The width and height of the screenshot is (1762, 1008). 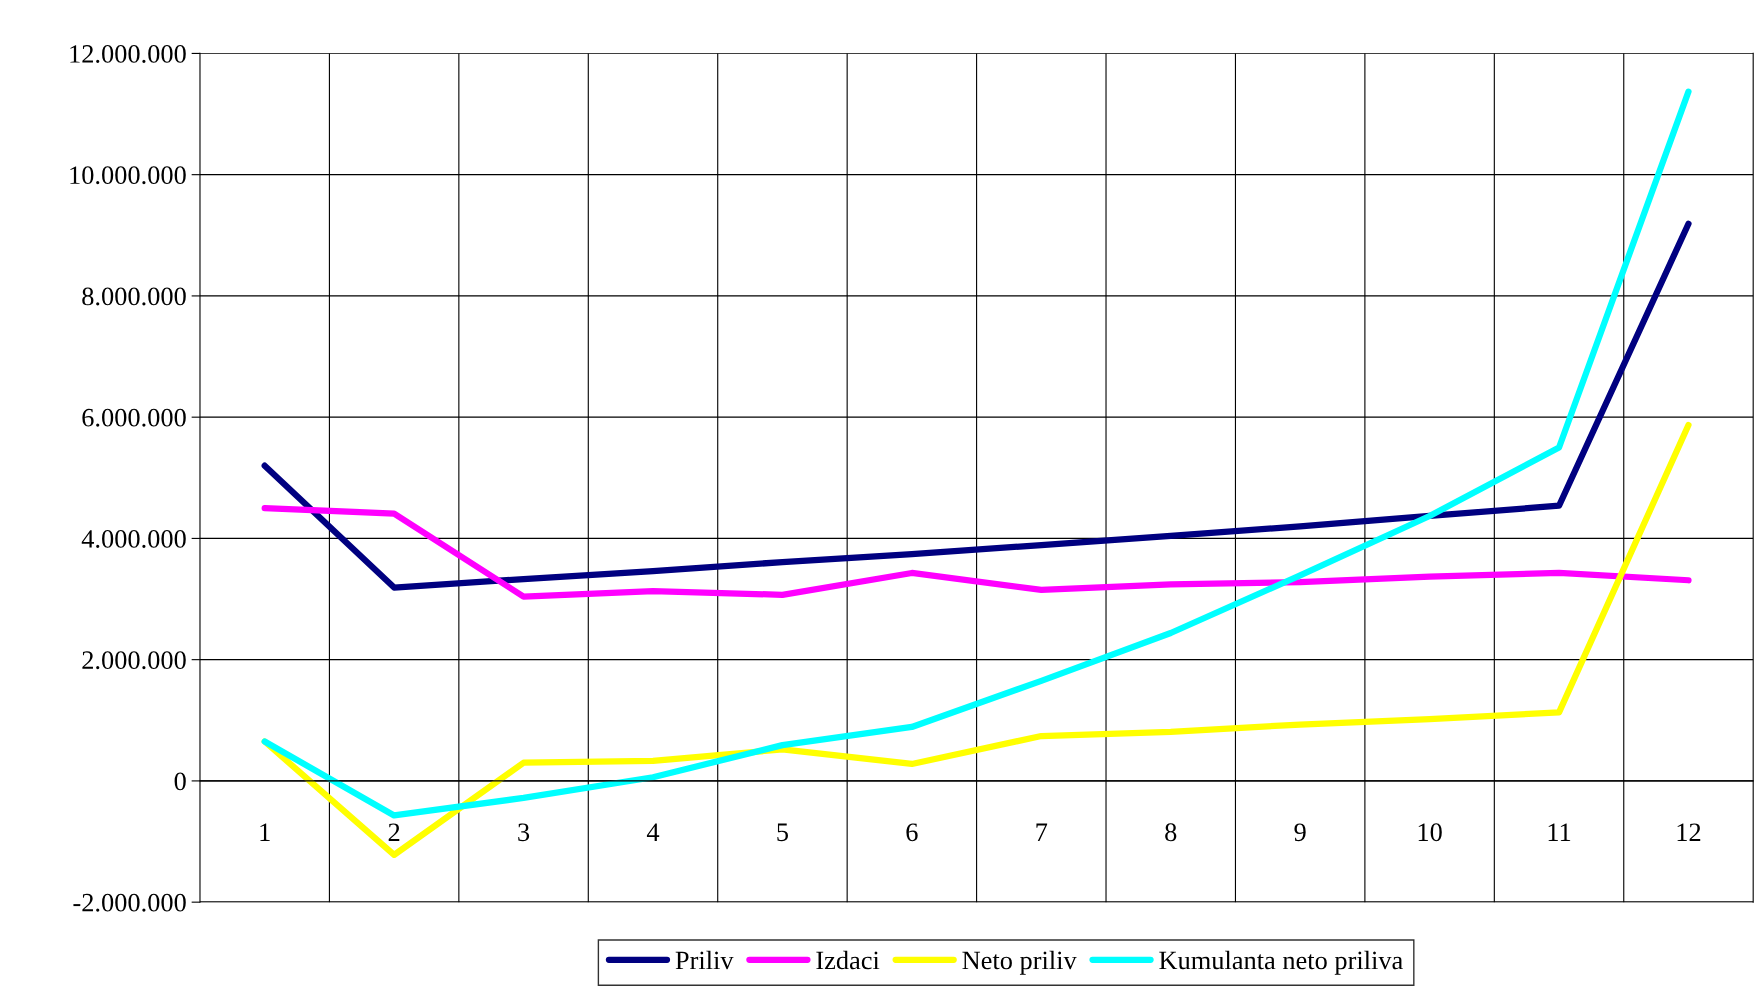 I want to click on legend-label: Priliv, so click(x=704, y=960).